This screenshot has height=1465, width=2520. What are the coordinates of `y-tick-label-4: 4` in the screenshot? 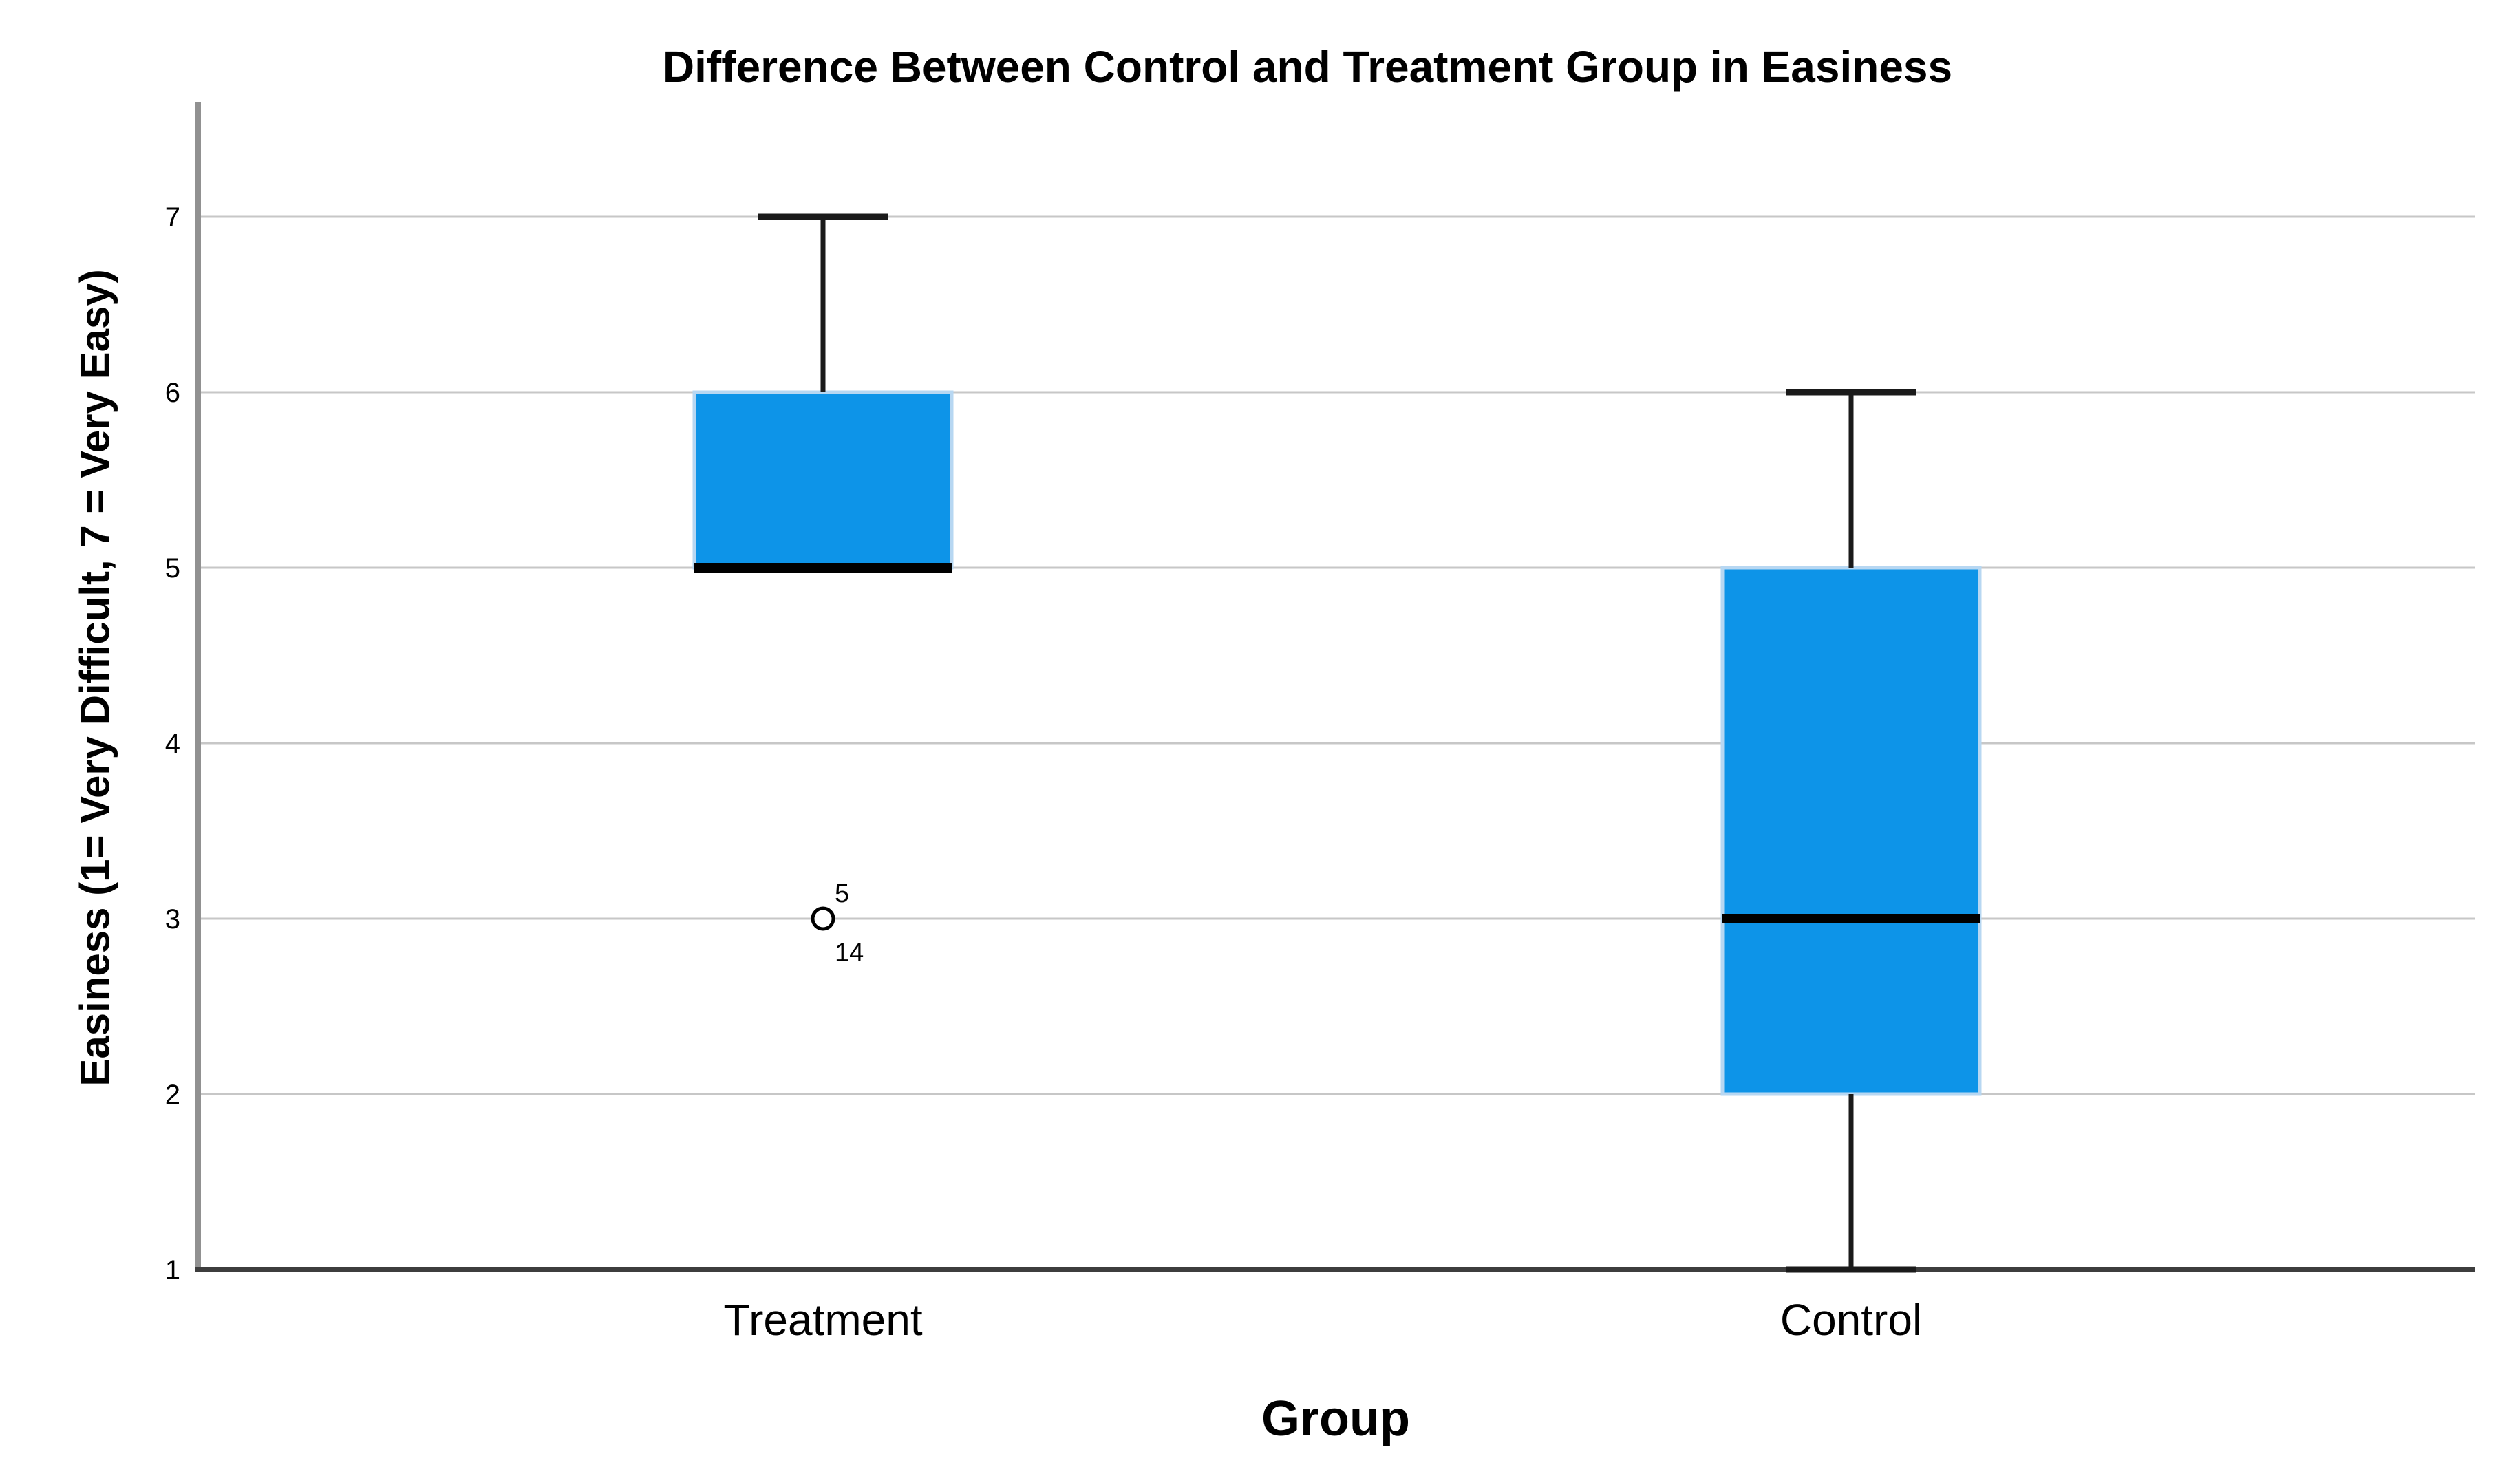 It's located at (172, 744).